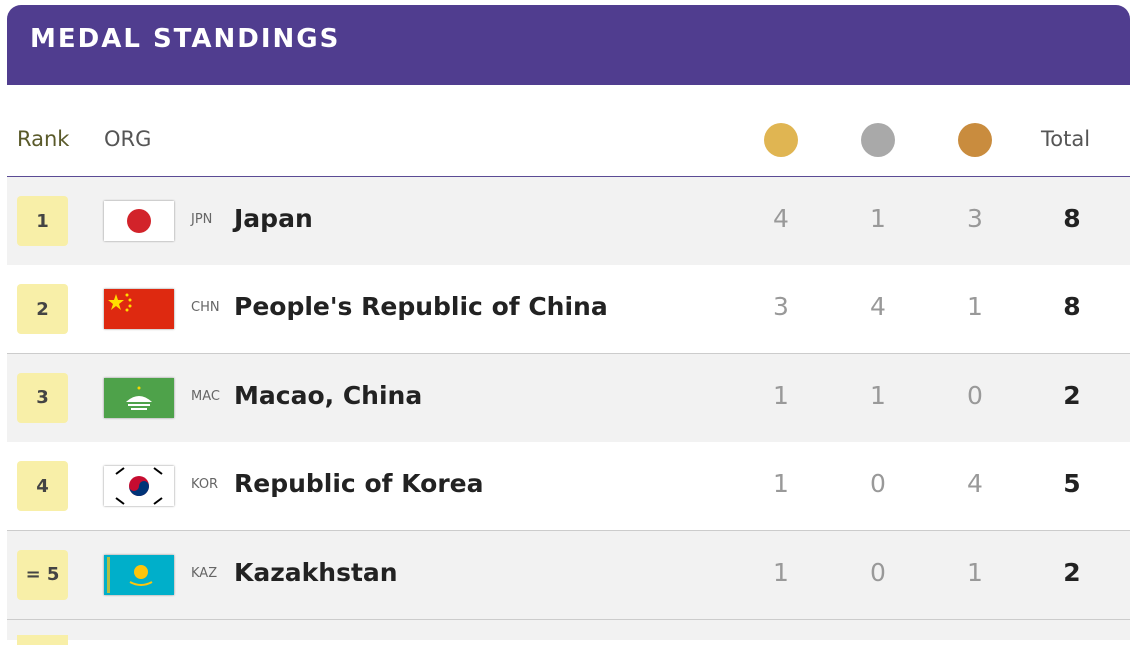 Image resolution: width=1138 pixels, height=645 pixels. Describe the element at coordinates (128, 139) in the screenshot. I see `org-header: ORG` at that location.